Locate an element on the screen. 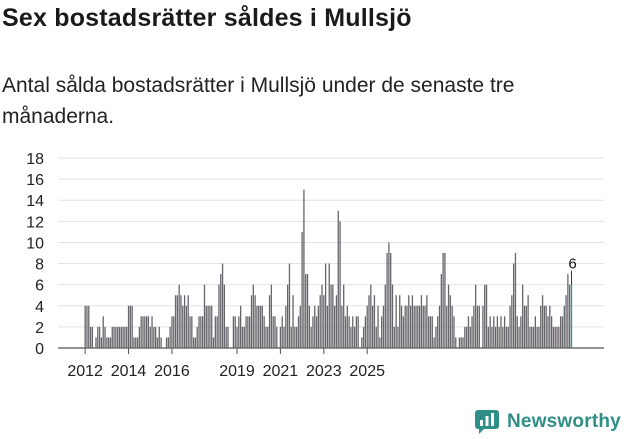  chart-title: Sex bostadsrätter såldes i Mullsjö is located at coordinates (207, 18).